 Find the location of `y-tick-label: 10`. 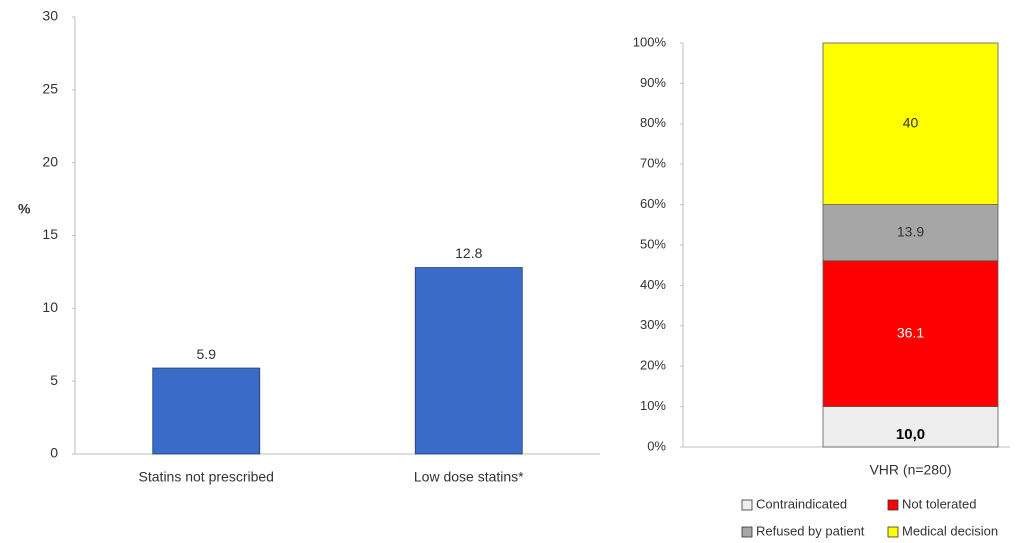

y-tick-label: 10 is located at coordinates (50, 307).